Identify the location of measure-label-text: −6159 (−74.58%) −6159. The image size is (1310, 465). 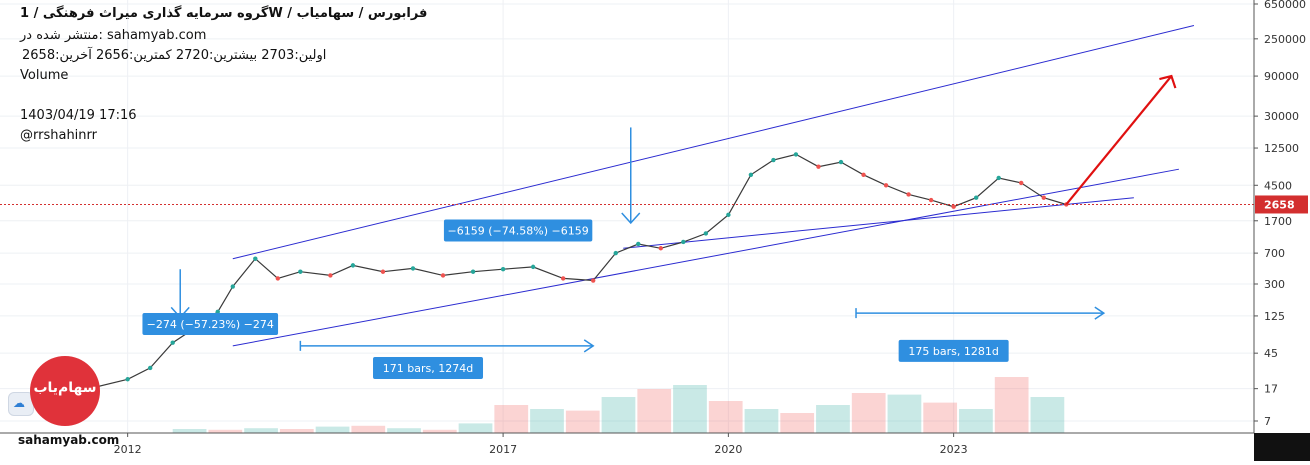
(518, 231).